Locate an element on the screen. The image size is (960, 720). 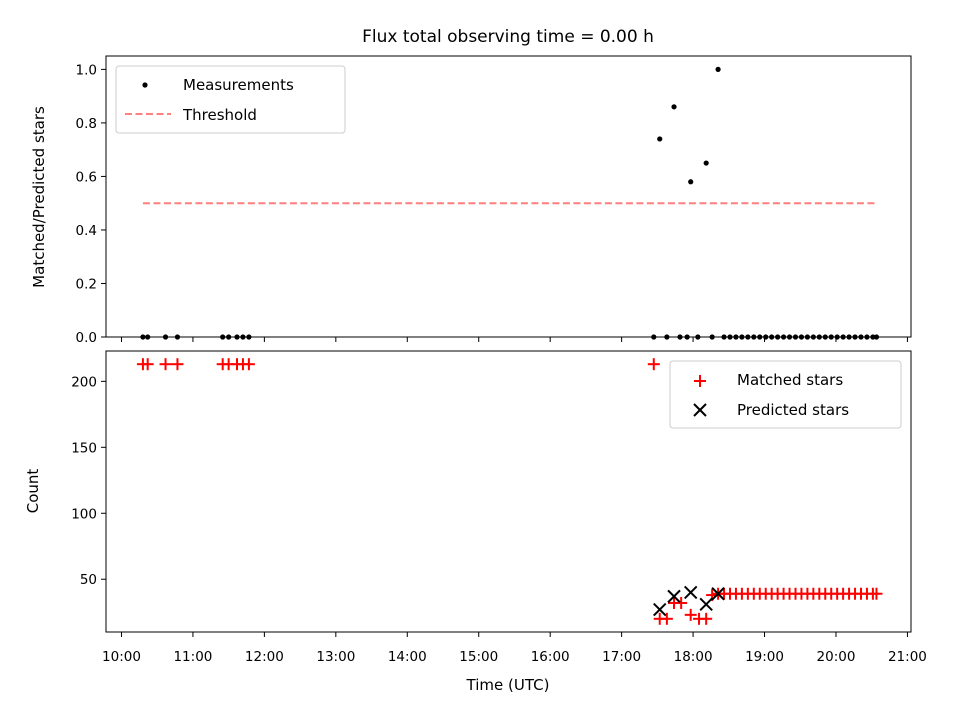
x-tick-label: 21:00 is located at coordinates (907, 657).